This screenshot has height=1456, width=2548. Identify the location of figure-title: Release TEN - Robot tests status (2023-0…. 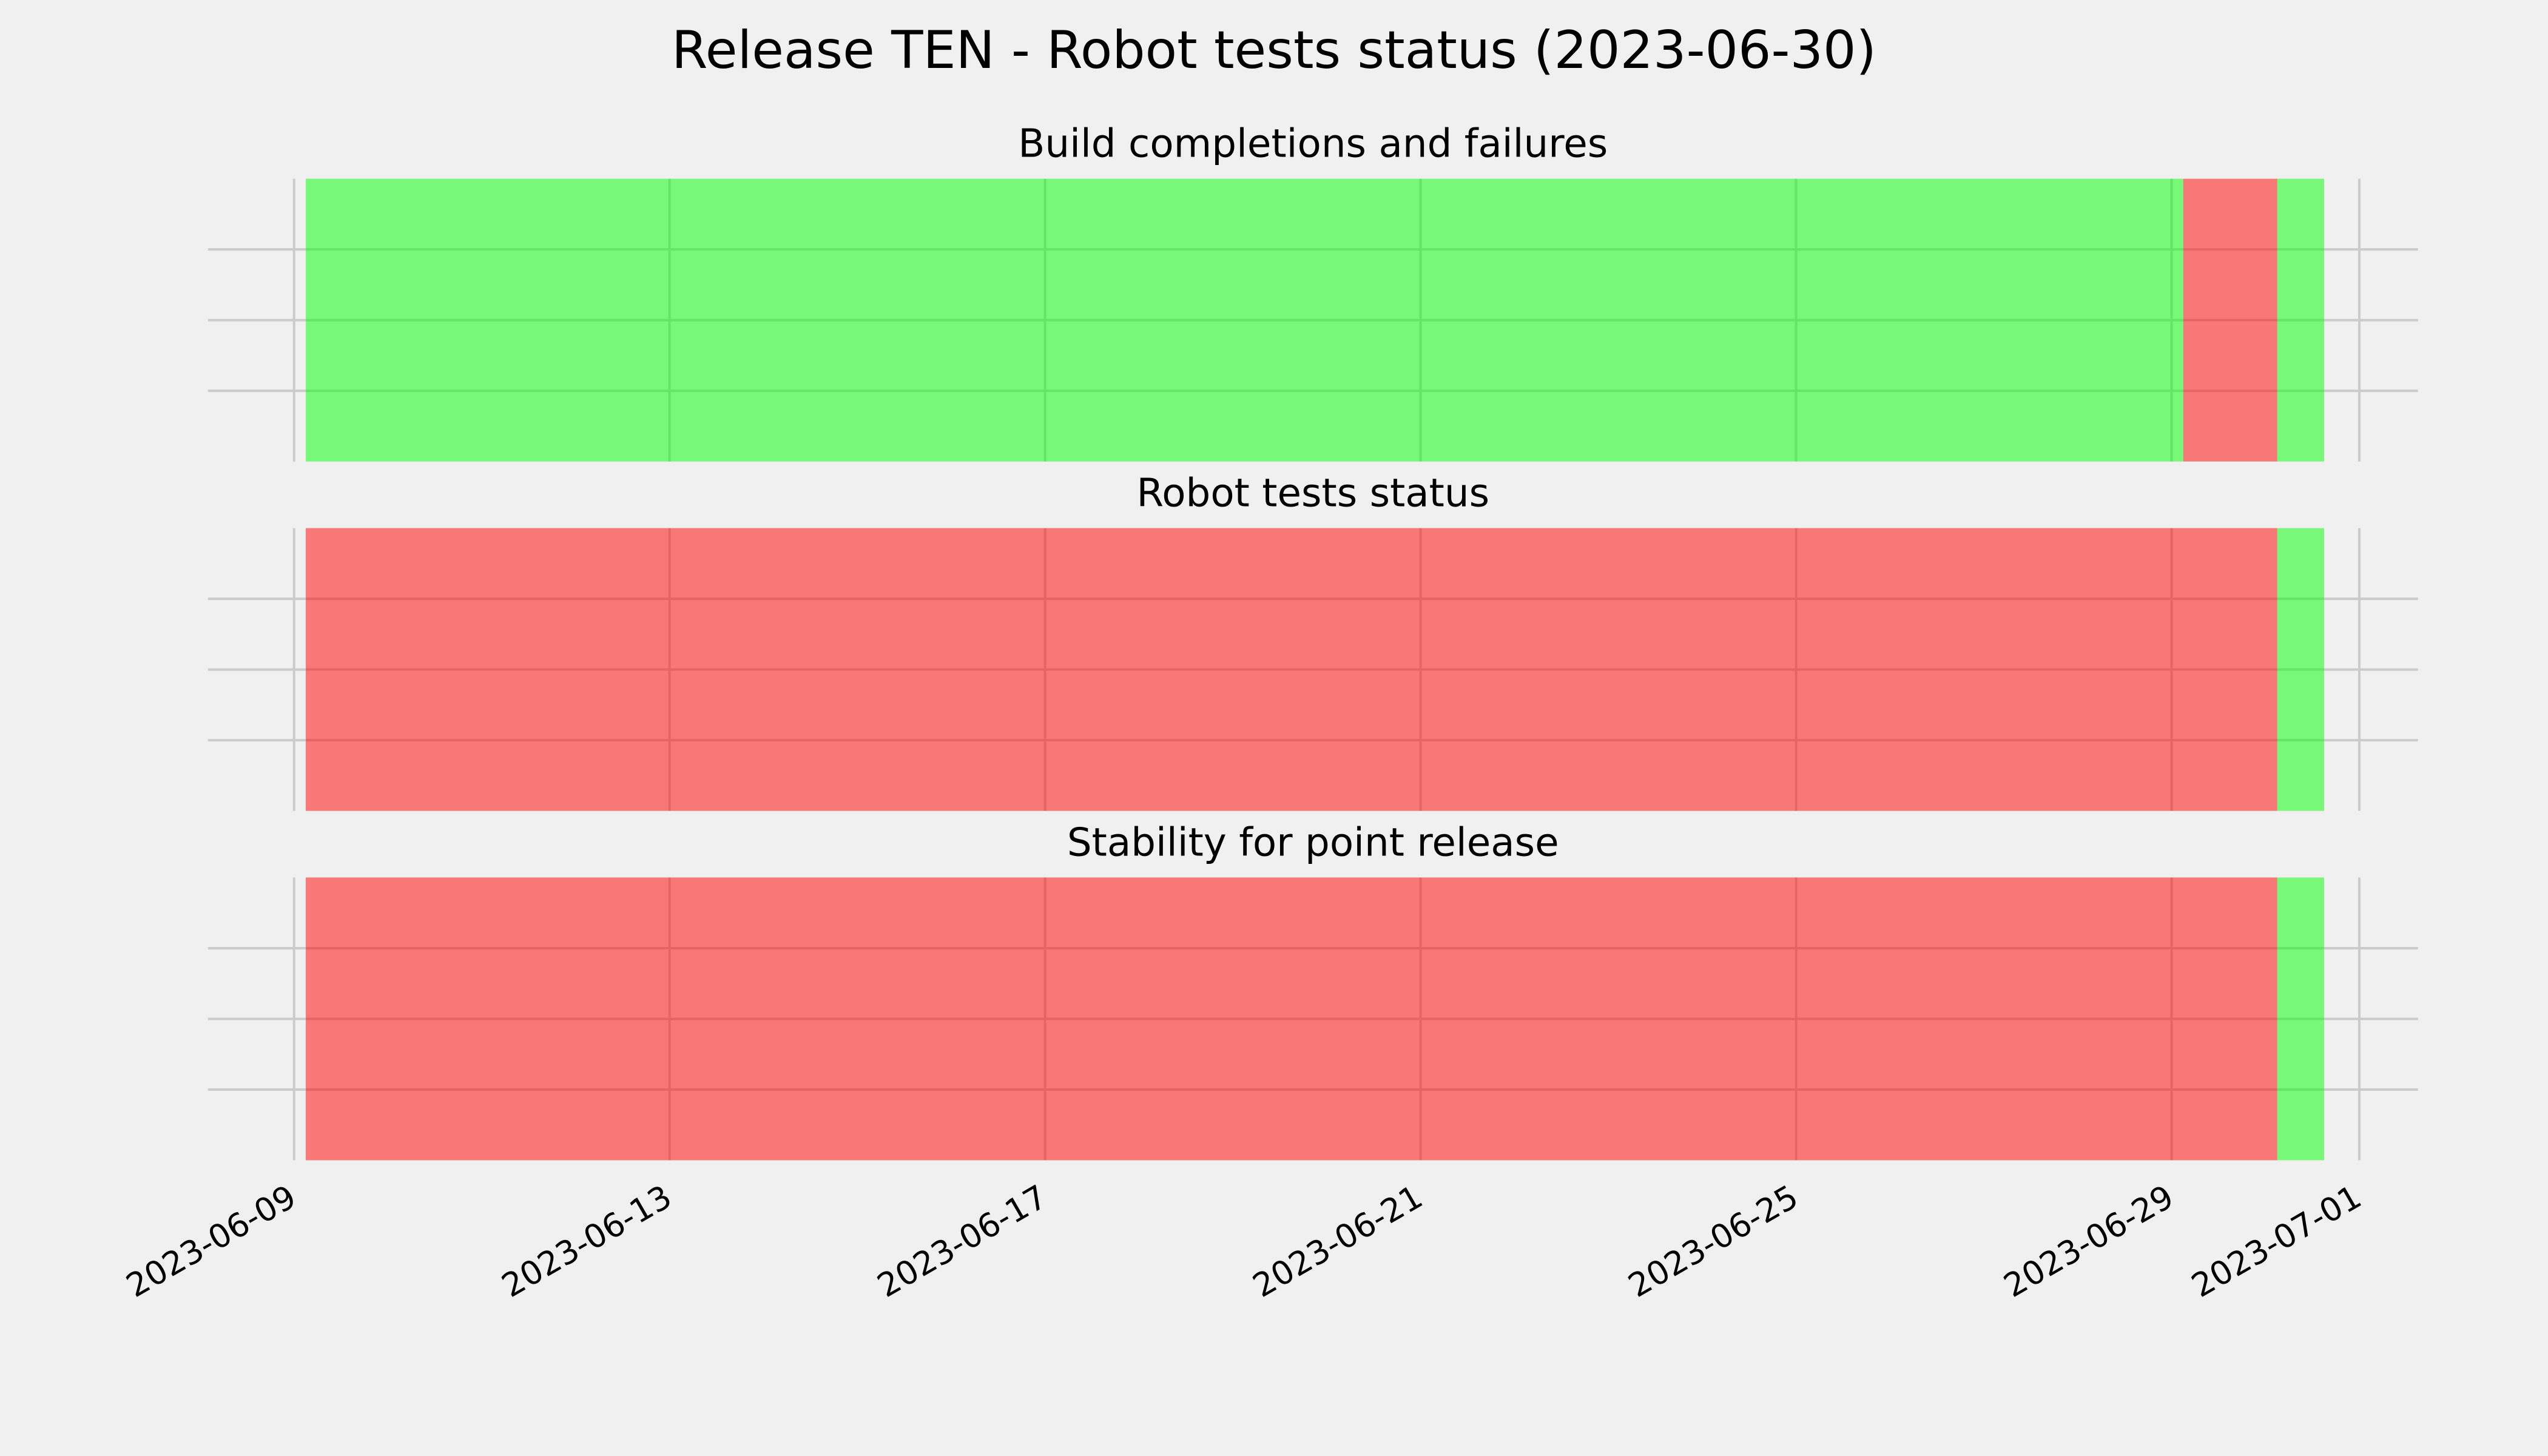
(1274, 50).